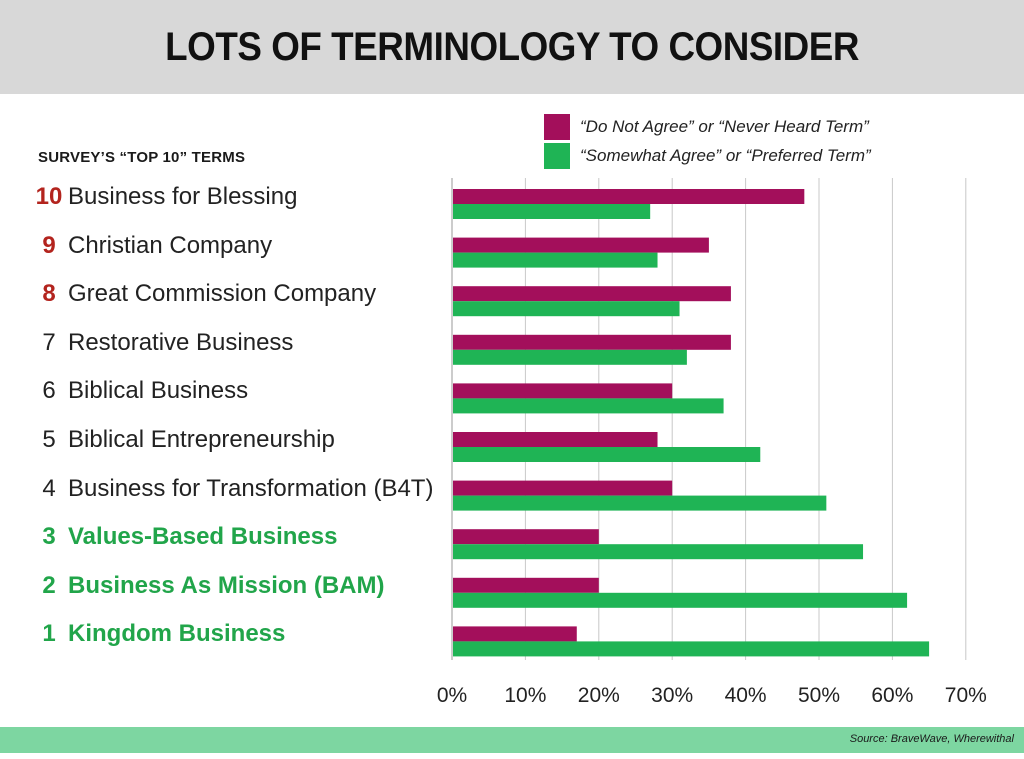 The width and height of the screenshot is (1024, 759). What do you see at coordinates (201, 439) in the screenshot?
I see `term-label: Biblical Entrepreneurship` at bounding box center [201, 439].